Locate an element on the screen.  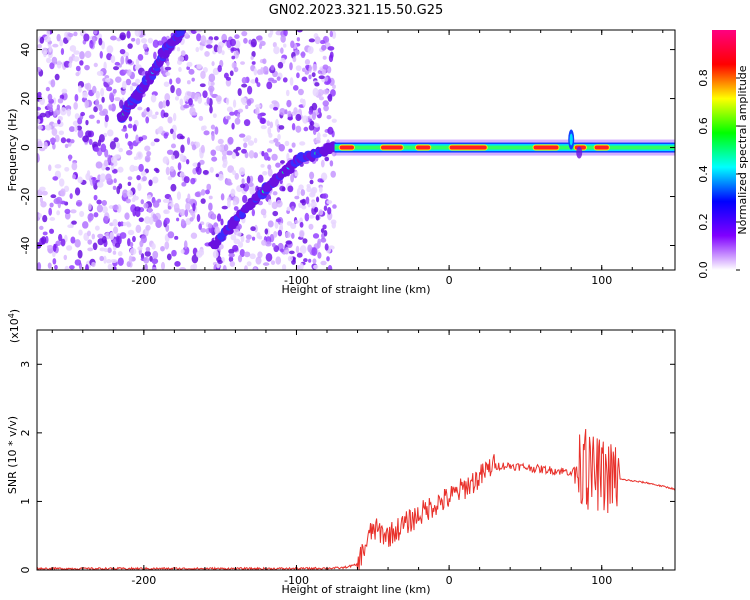
chart-title: GN02.2023.321.15.50.G25 is located at coordinates (356, 10).